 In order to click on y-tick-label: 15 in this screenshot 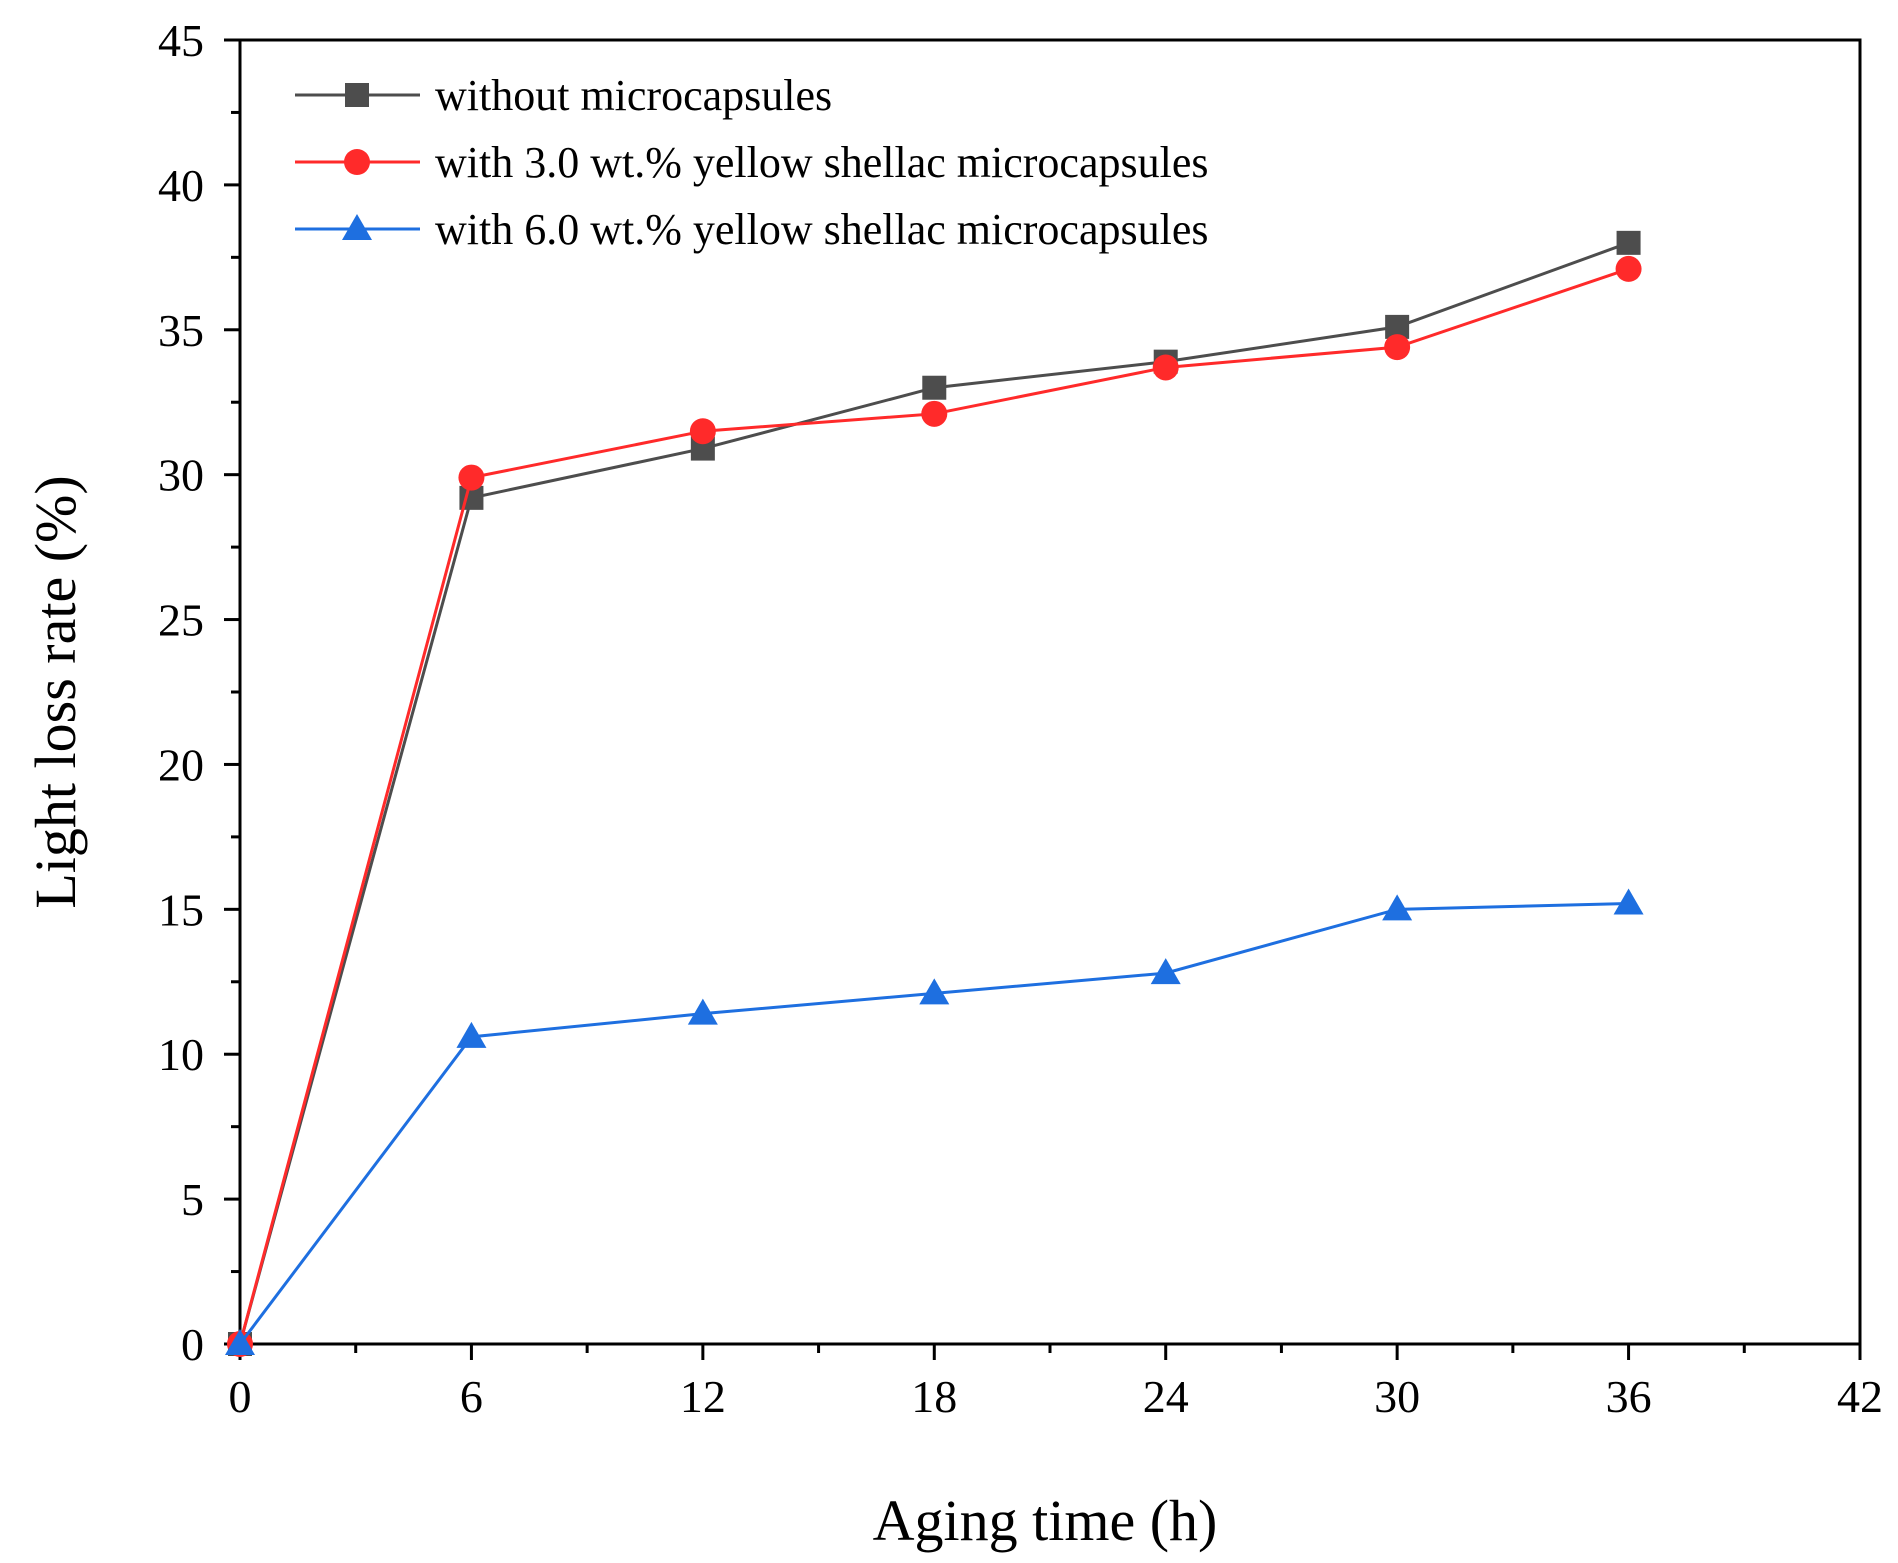, I will do `click(181, 909)`.